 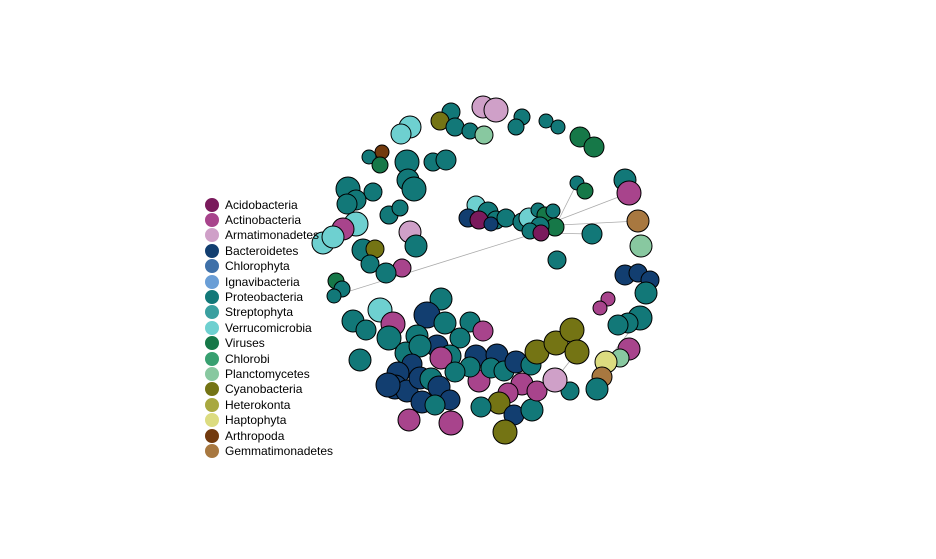 I want to click on legend-label: Verrucomicrobia, so click(x=268, y=327).